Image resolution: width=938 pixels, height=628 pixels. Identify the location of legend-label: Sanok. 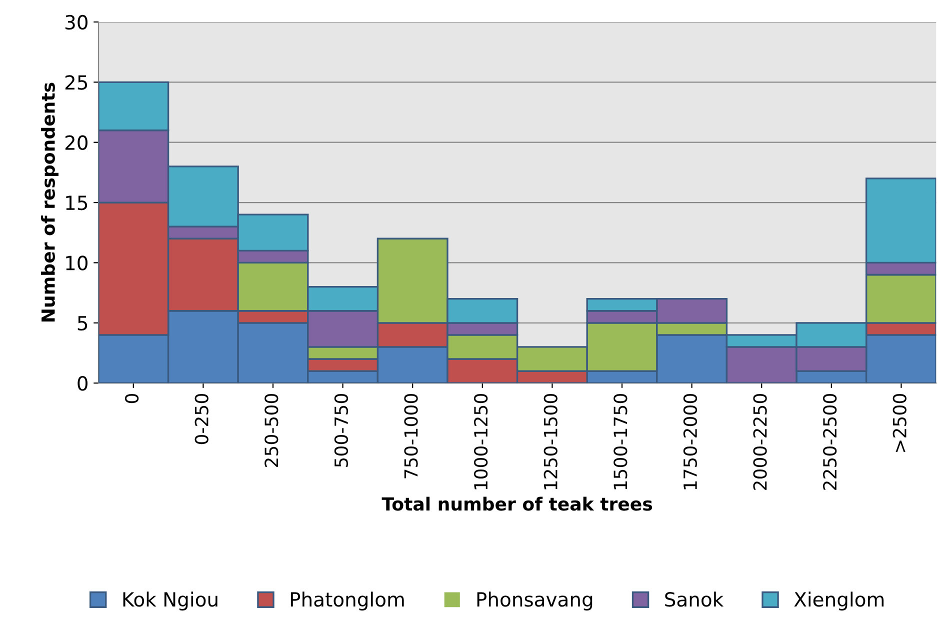
(694, 599).